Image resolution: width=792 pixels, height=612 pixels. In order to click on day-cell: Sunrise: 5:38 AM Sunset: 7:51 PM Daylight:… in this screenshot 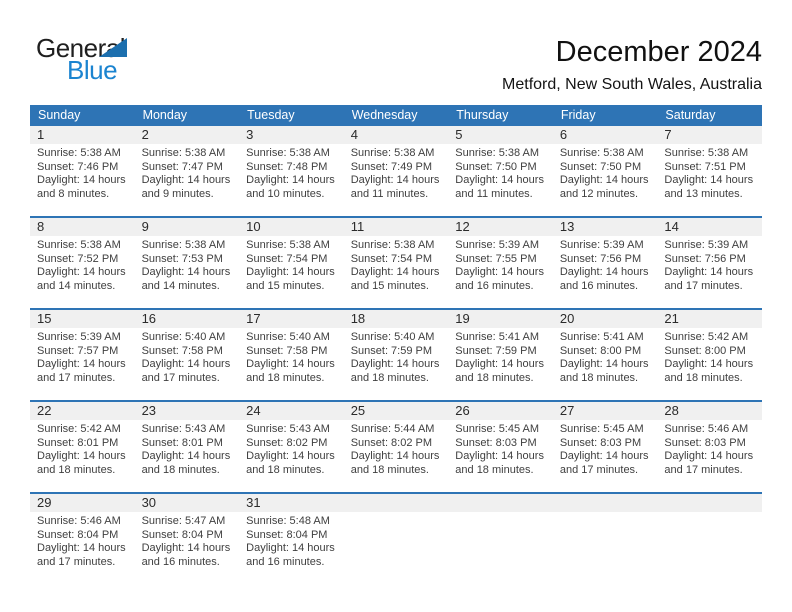, I will do `click(709, 172)`.